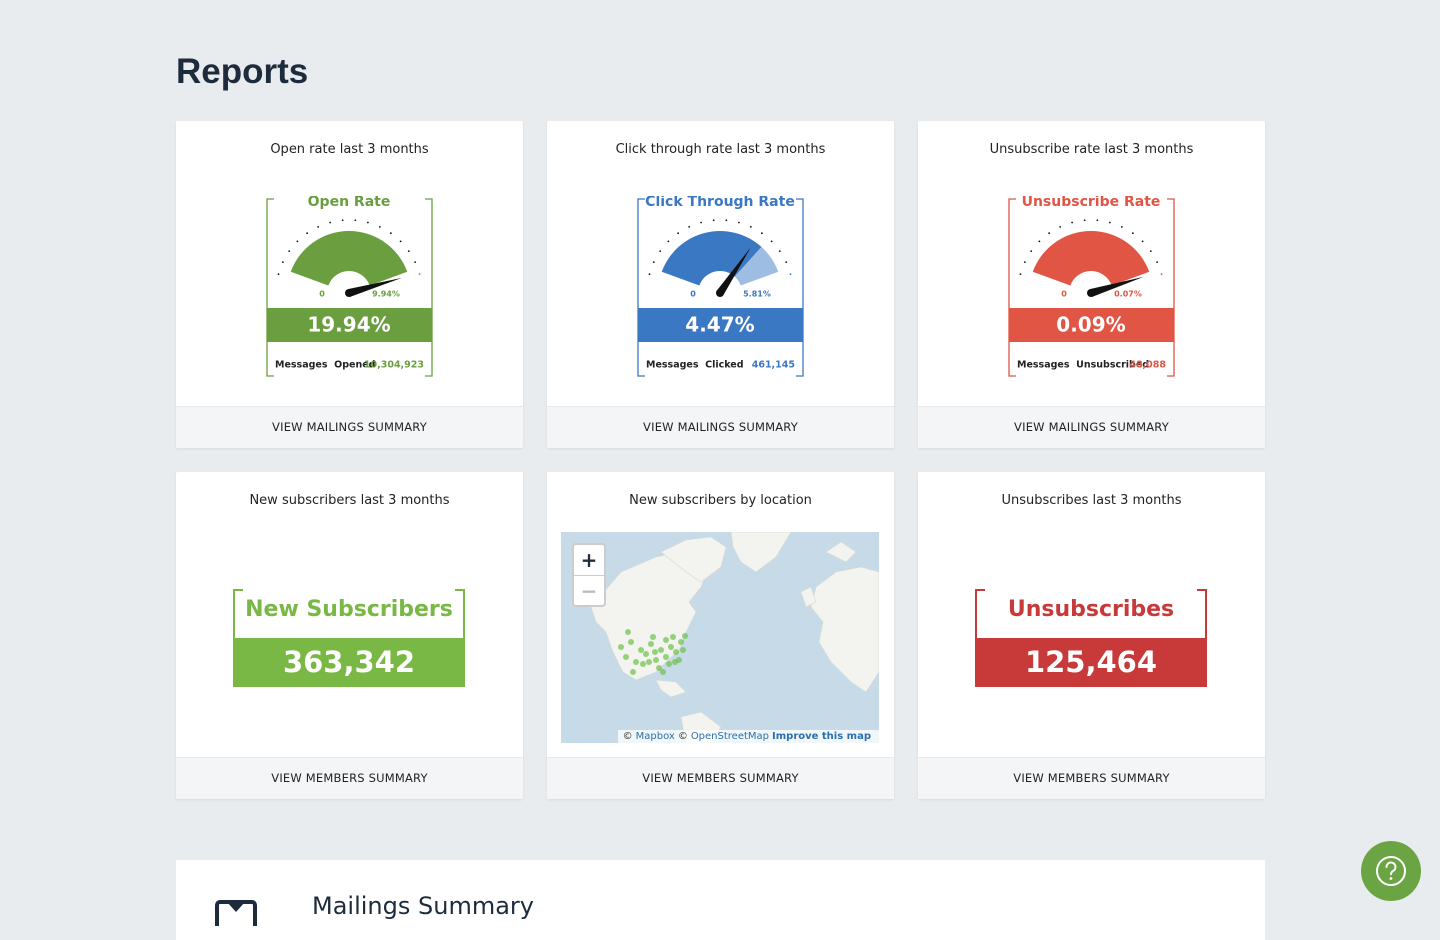 The width and height of the screenshot is (1440, 940). I want to click on card-title: Unsubscribe rate last 3 months, so click(1091, 149).